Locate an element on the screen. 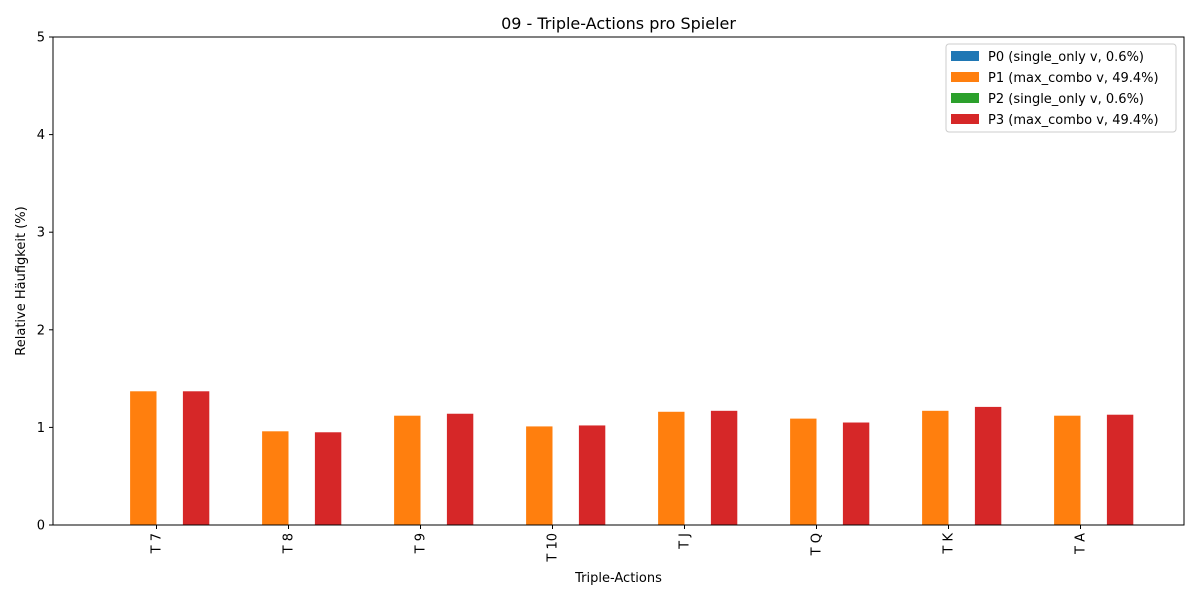  bar-1-t7 is located at coordinates (143, 458).